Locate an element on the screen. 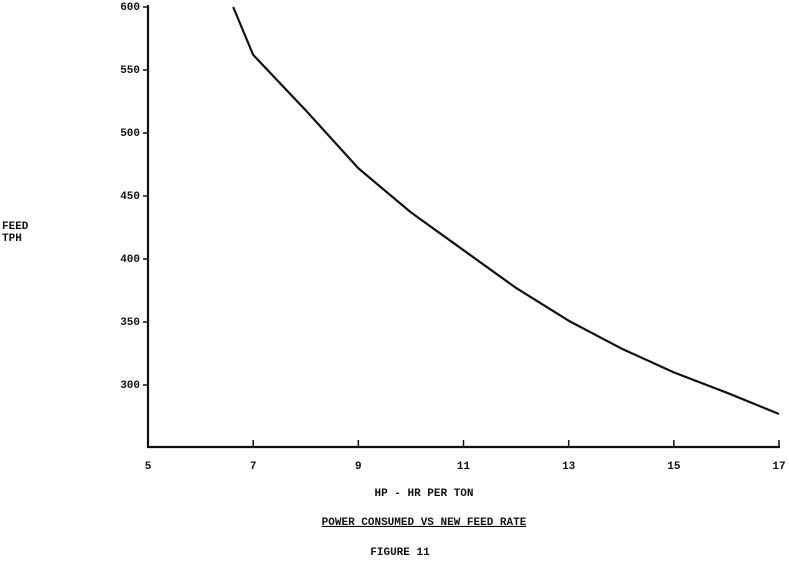  x-tick-label: 17 is located at coordinates (778, 467).